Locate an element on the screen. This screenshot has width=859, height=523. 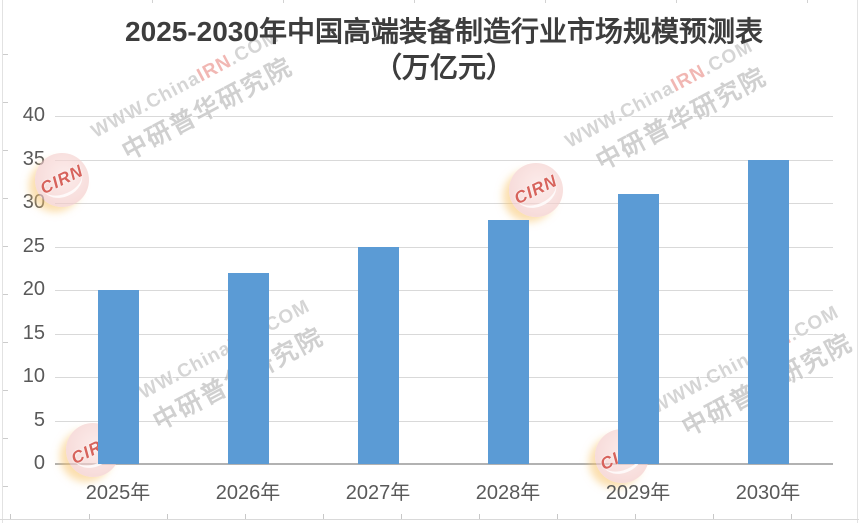
watermark-url-part: WWW.China is located at coordinates (706, 381).